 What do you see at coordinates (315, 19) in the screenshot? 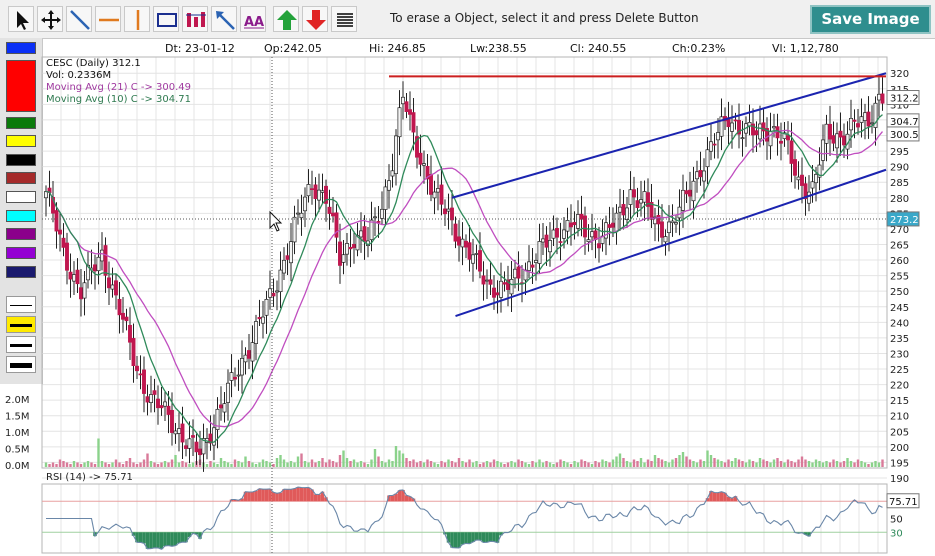
I see `sell-arrow-tool` at bounding box center [315, 19].